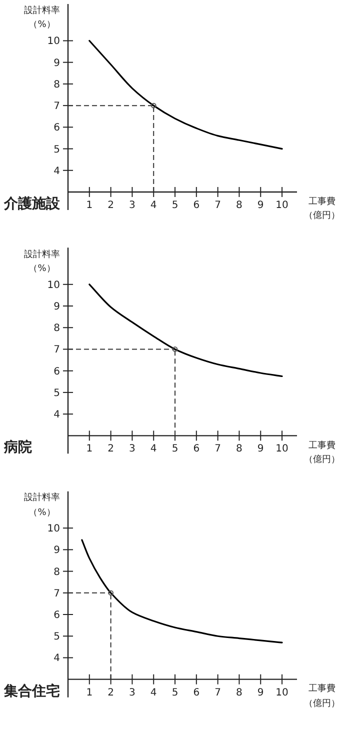  I want to click on text: 病院, so click(17, 447).